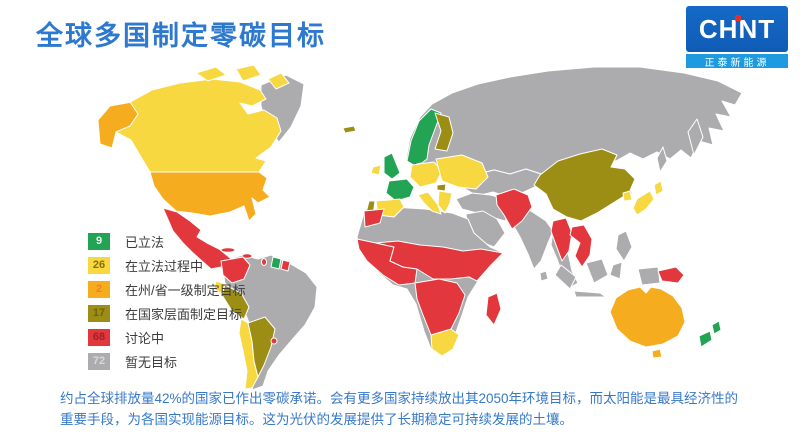 The width and height of the screenshot is (800, 447). I want to click on legend-row-none: 72 暂无目标, so click(167, 361).